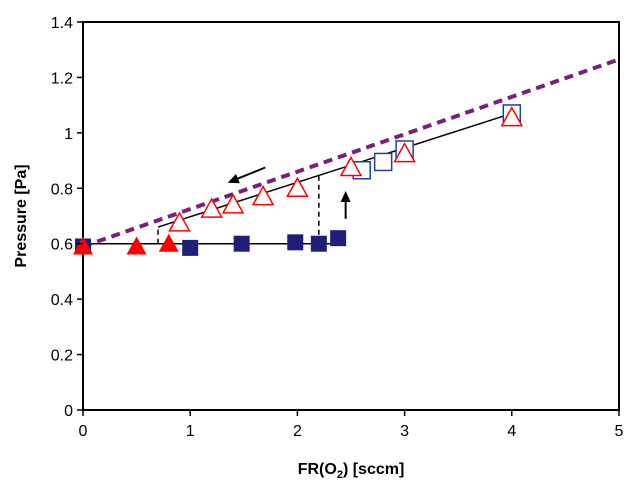 The width and height of the screenshot is (627, 484). I want to click on x-tick-label: 5, so click(619, 431).